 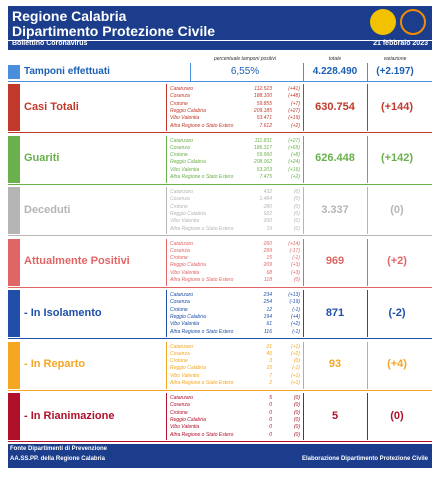 What do you see at coordinates (264, 118) in the screenshot?
I see `region-value: 53.471` at bounding box center [264, 118].